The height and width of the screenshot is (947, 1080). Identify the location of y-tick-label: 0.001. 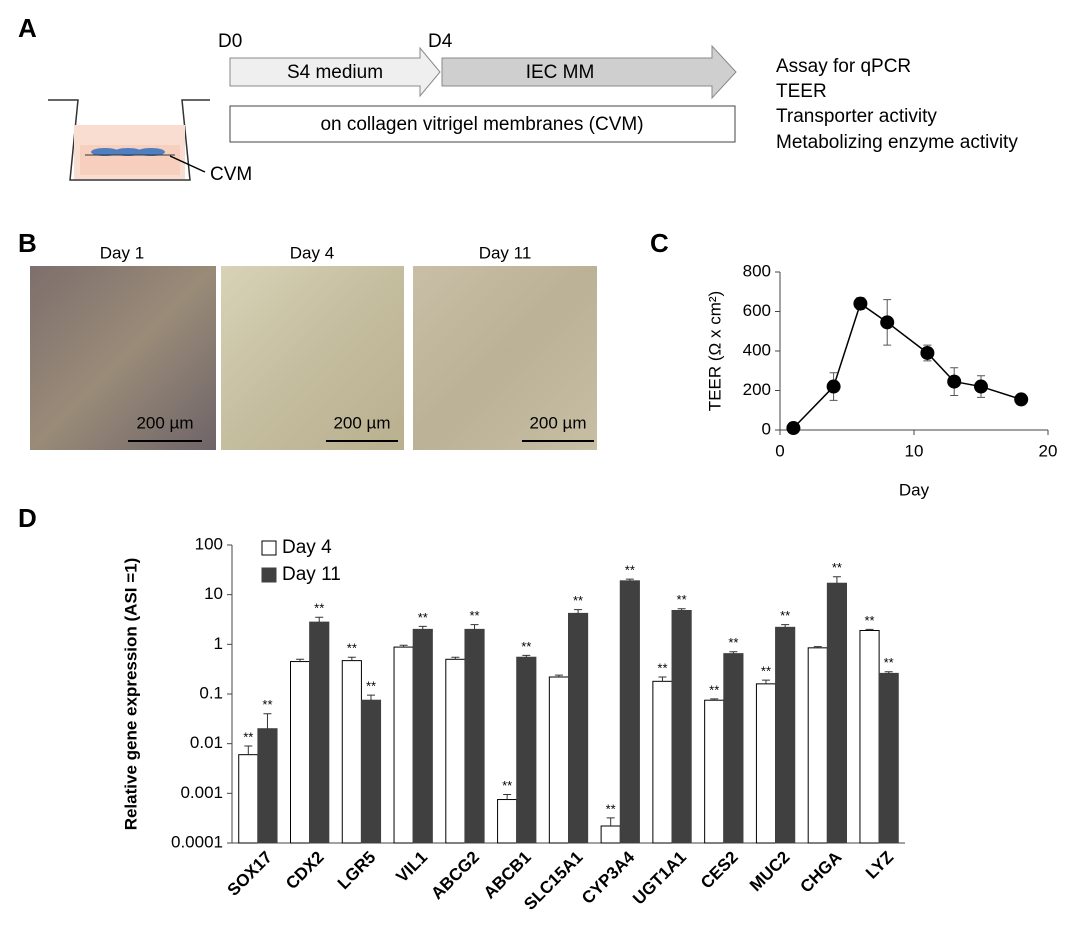
(201, 792).